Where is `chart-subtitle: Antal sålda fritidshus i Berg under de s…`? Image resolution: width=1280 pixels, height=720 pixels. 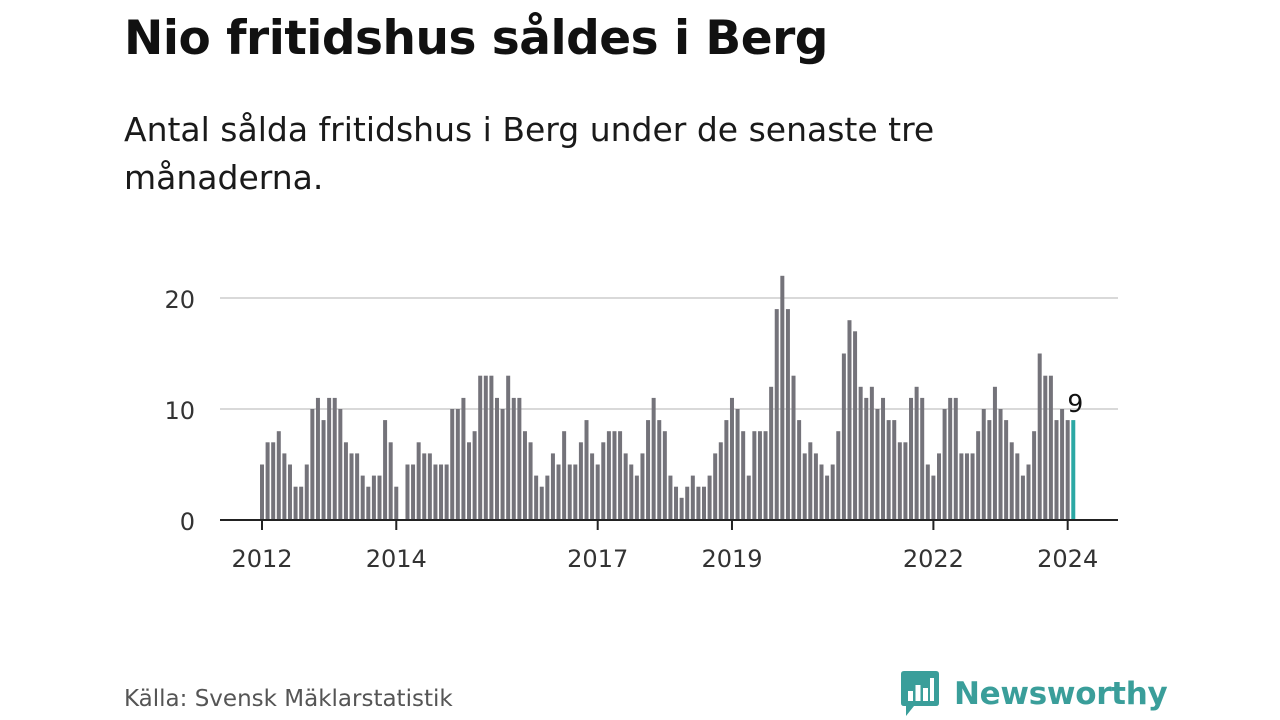 chart-subtitle: Antal sålda fritidshus i Berg under de s… is located at coordinates (529, 153).